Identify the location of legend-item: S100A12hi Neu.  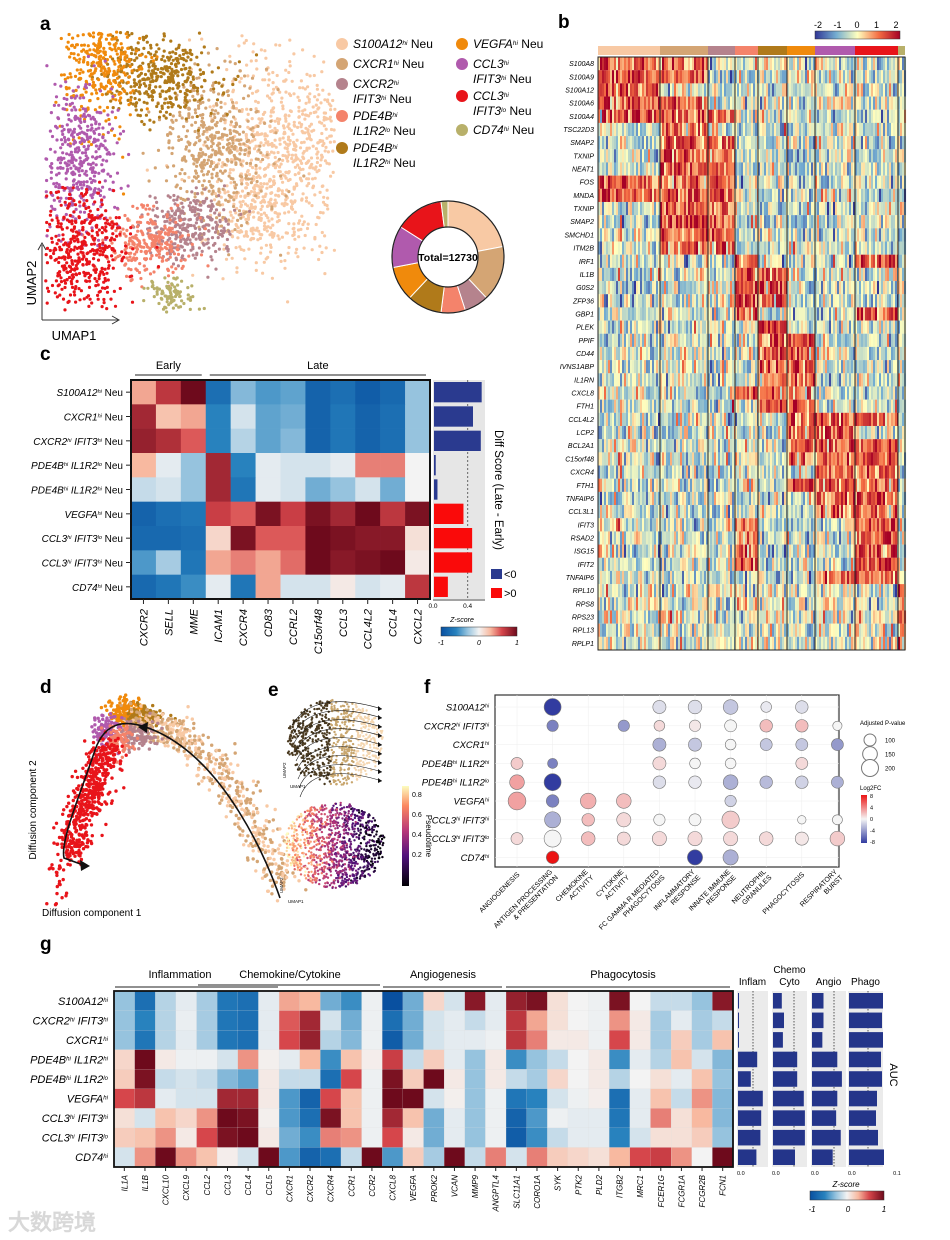
(384, 44).